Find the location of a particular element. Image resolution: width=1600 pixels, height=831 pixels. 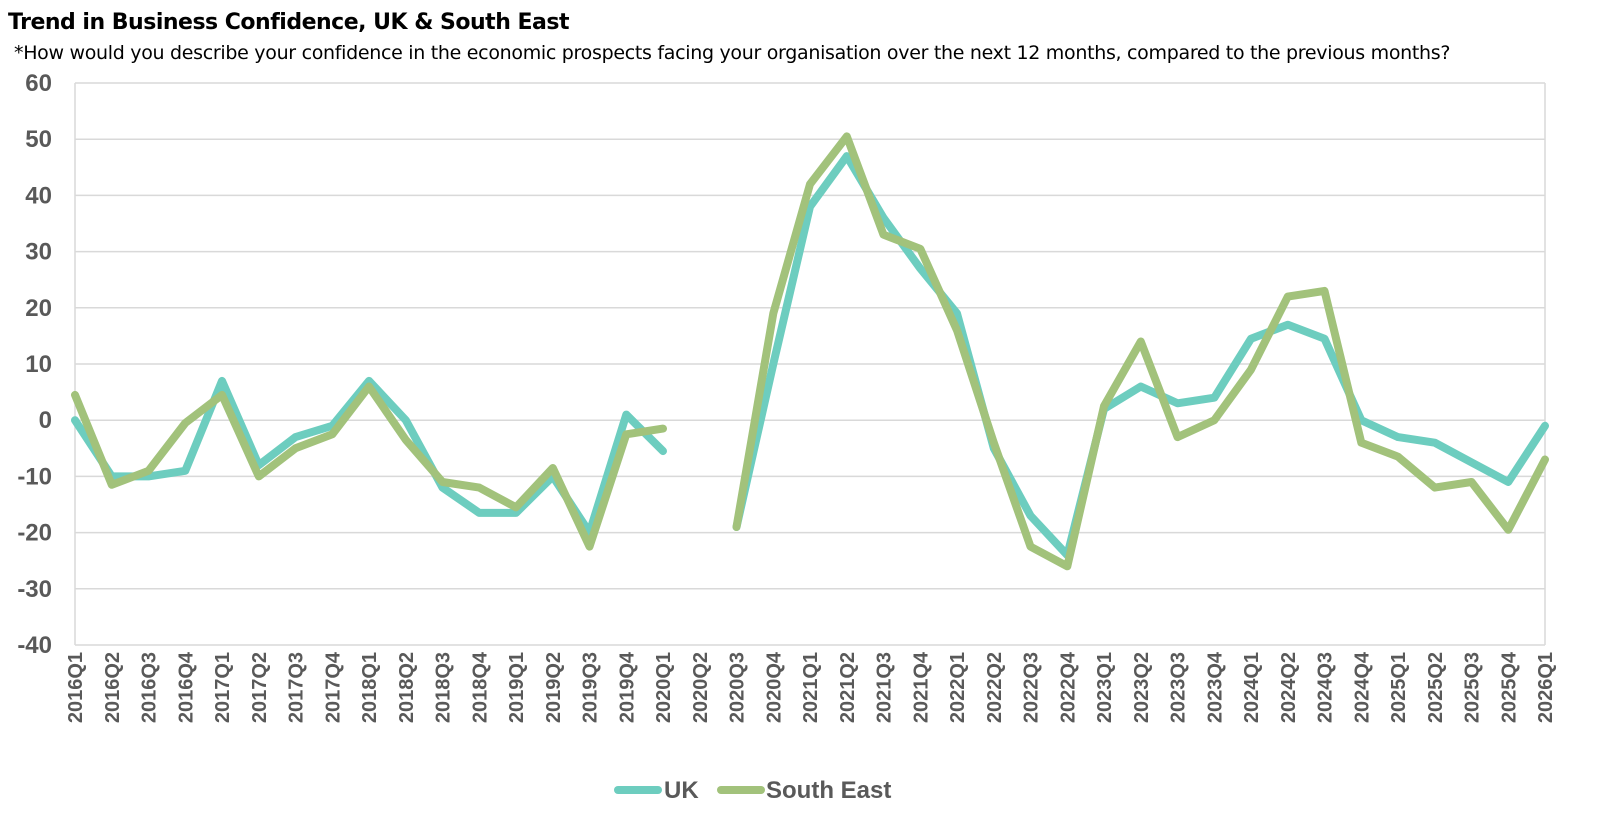

y-tick-label: -30 is located at coordinates (34, 589).